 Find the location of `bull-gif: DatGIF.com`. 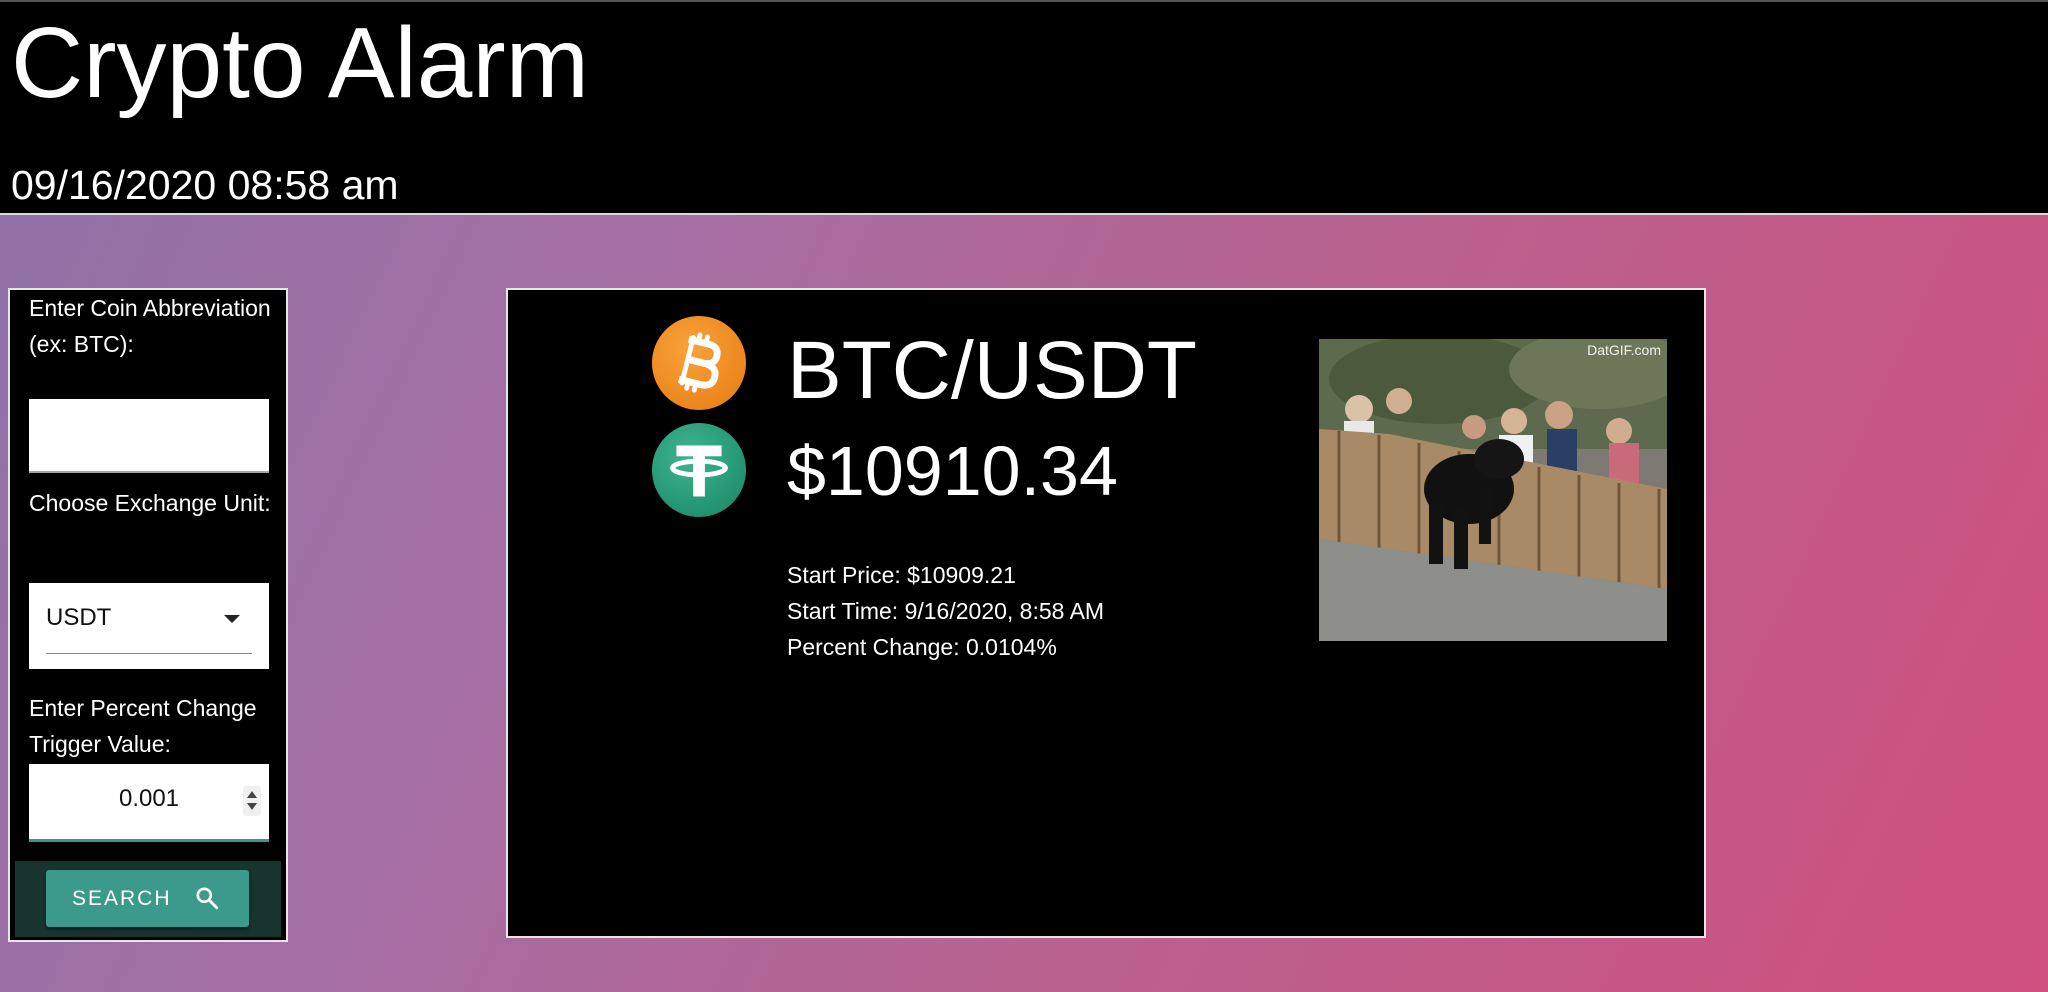

bull-gif: DatGIF.com is located at coordinates (1493, 490).